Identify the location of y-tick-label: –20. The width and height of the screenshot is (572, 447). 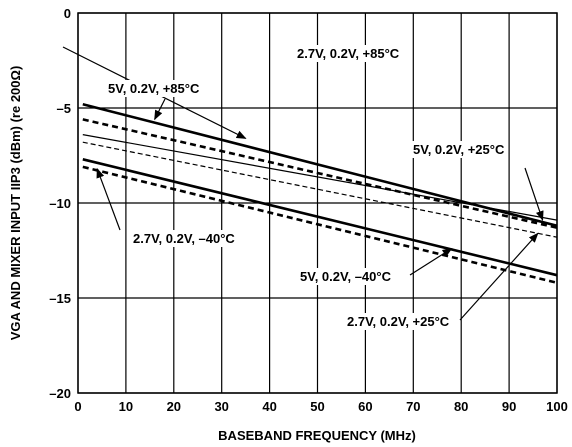
(60, 393).